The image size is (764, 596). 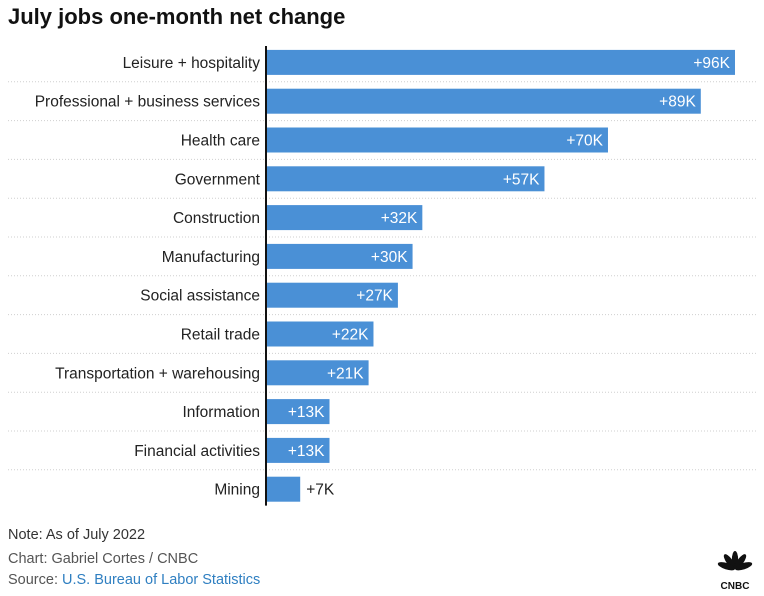 I want to click on category-label: Transportation + warehousing, so click(x=157, y=373).